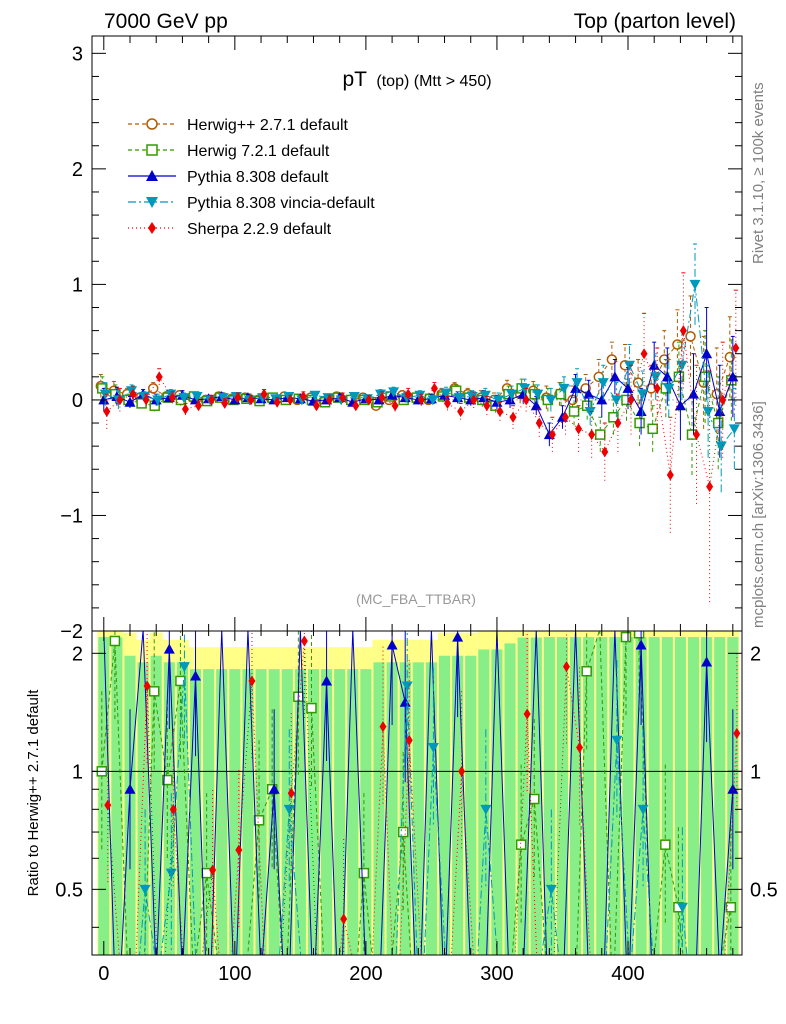 The height and width of the screenshot is (1024, 786). Describe the element at coordinates (77, 654) in the screenshot. I see `ratio-ytick-label: 2` at that location.